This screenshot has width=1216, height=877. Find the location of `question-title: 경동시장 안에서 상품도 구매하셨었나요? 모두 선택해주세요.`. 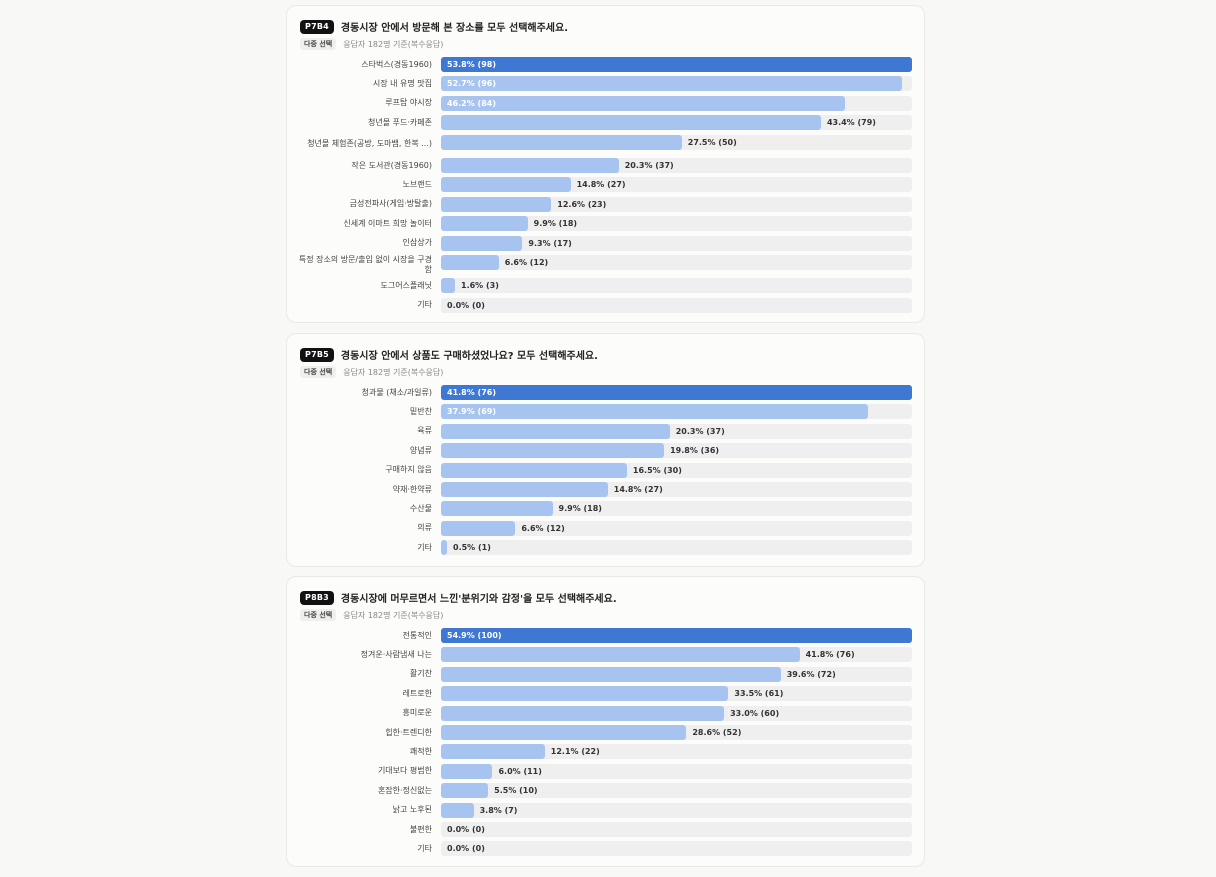

question-title: 경동시장 안에서 상품도 구매하셨었나요? 모두 선택해주세요. is located at coordinates (469, 356).